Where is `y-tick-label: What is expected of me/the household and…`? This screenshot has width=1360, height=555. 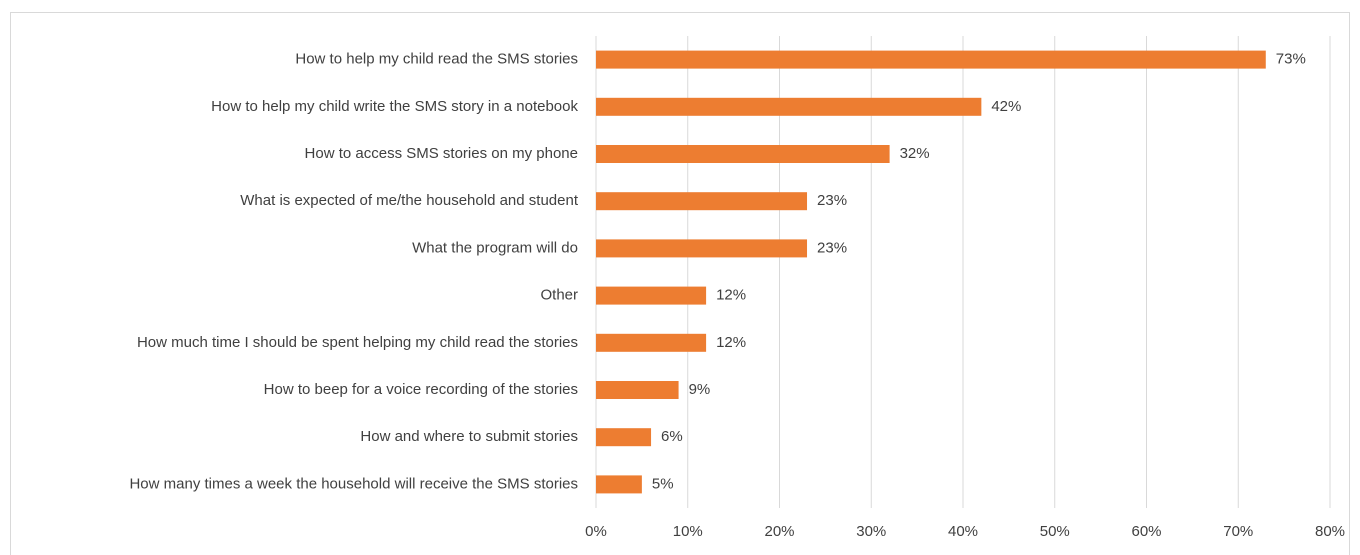 y-tick-label: What is expected of me/the household and… is located at coordinates (409, 200).